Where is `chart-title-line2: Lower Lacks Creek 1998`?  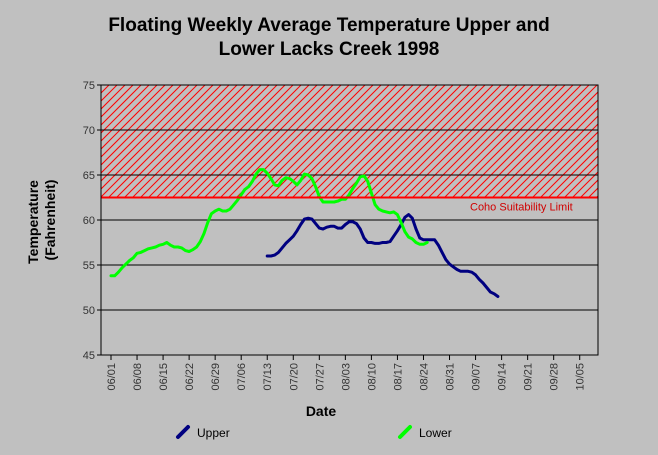
chart-title-line2: Lower Lacks Creek 1998 is located at coordinates (329, 49).